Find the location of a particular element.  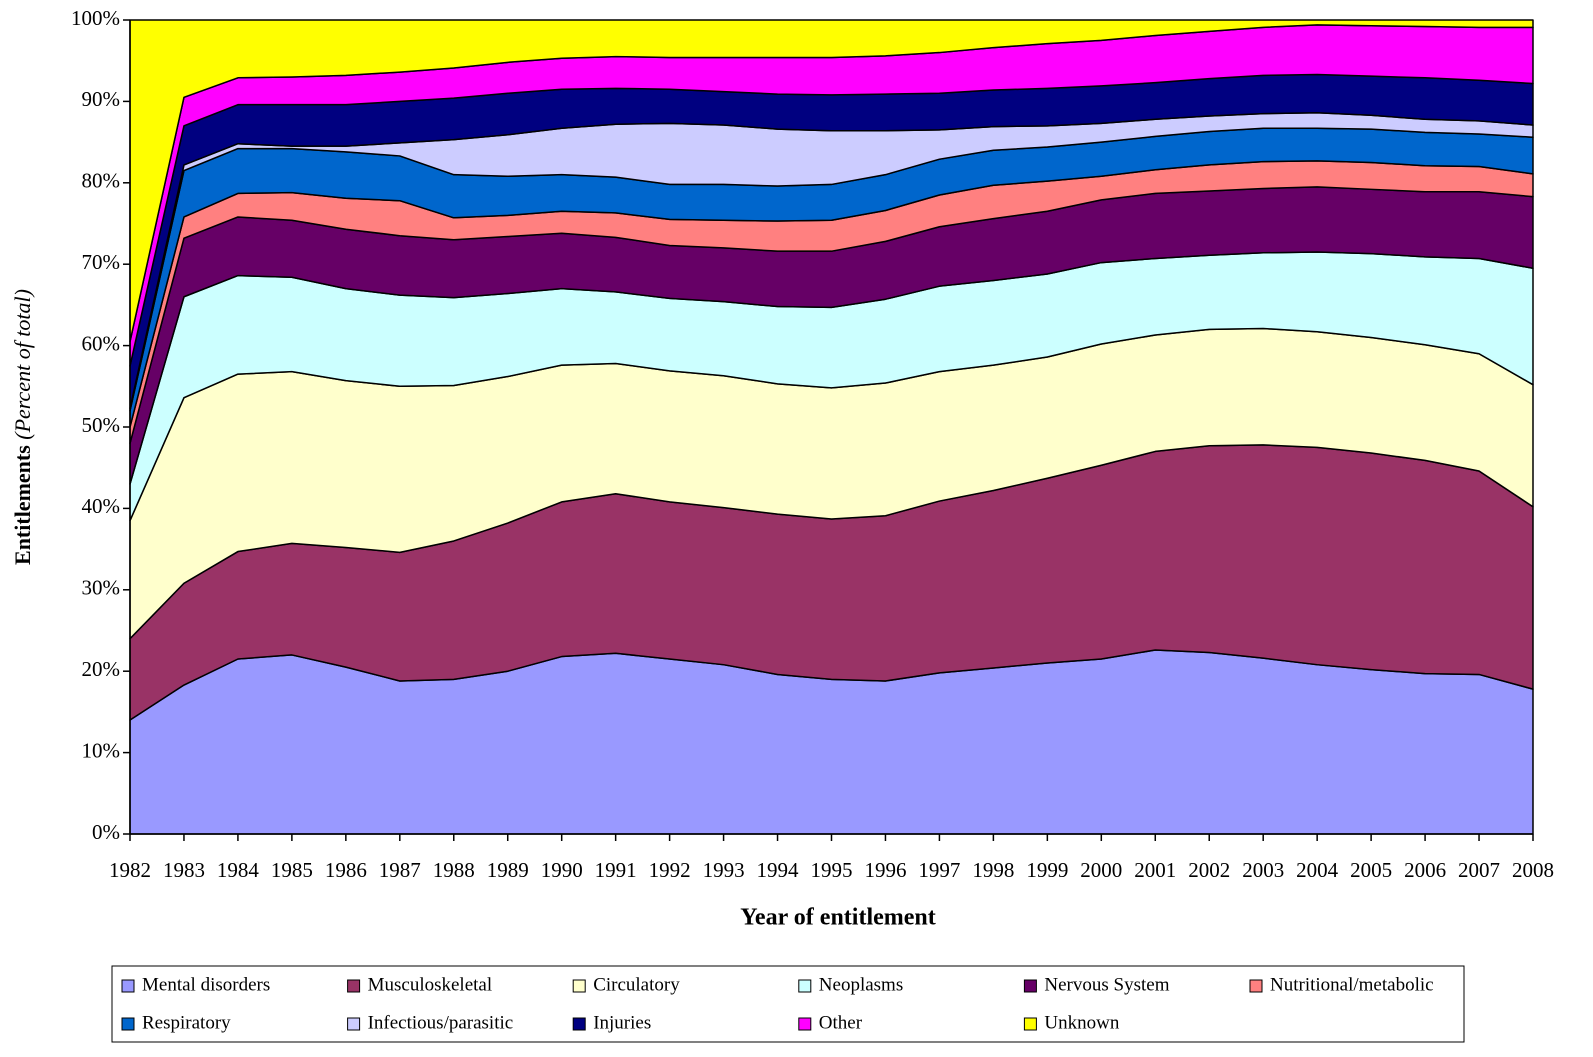

legend-label: Neoplasms is located at coordinates (861, 984).